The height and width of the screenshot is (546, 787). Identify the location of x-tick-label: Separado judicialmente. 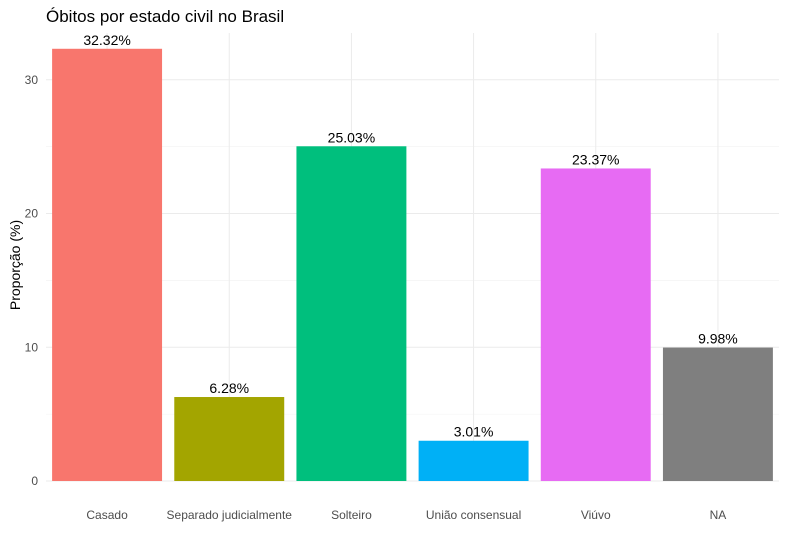
(230, 515).